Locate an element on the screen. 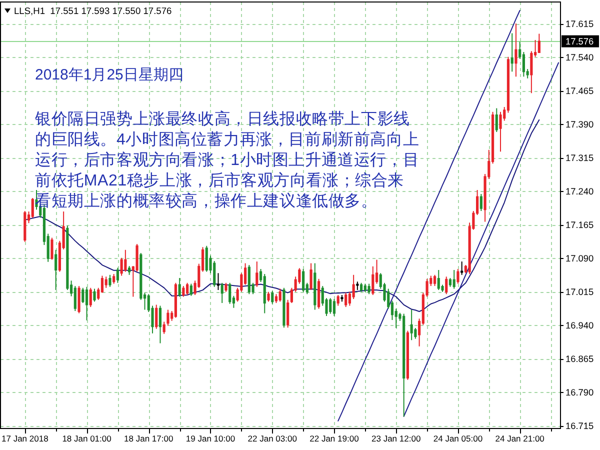 The image size is (600, 450). y-tick-label: 17.015 is located at coordinates (580, 291).